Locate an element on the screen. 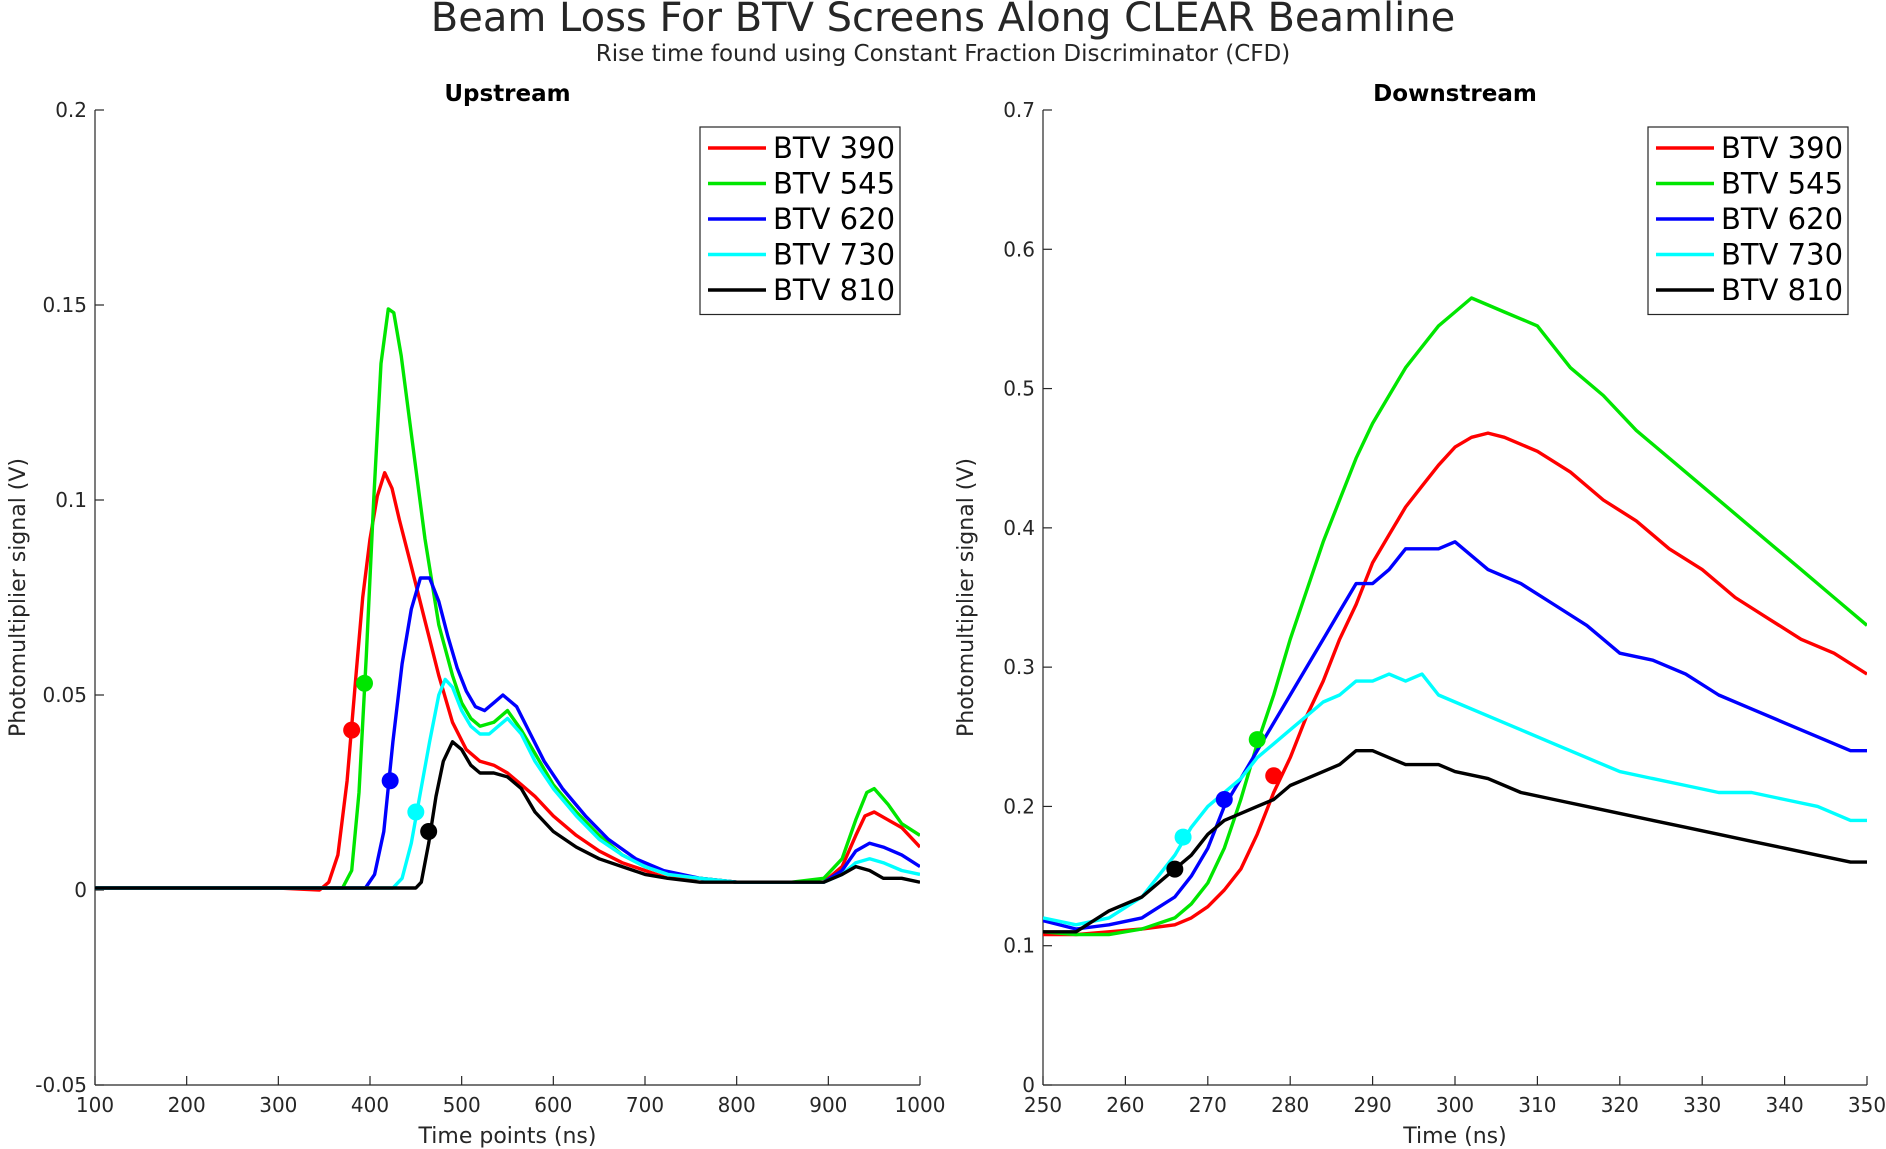 Image resolution: width=1886 pixels, height=1149 pixels. downstream-y-label: Photomultiplier signal (V) is located at coordinates (966, 597).